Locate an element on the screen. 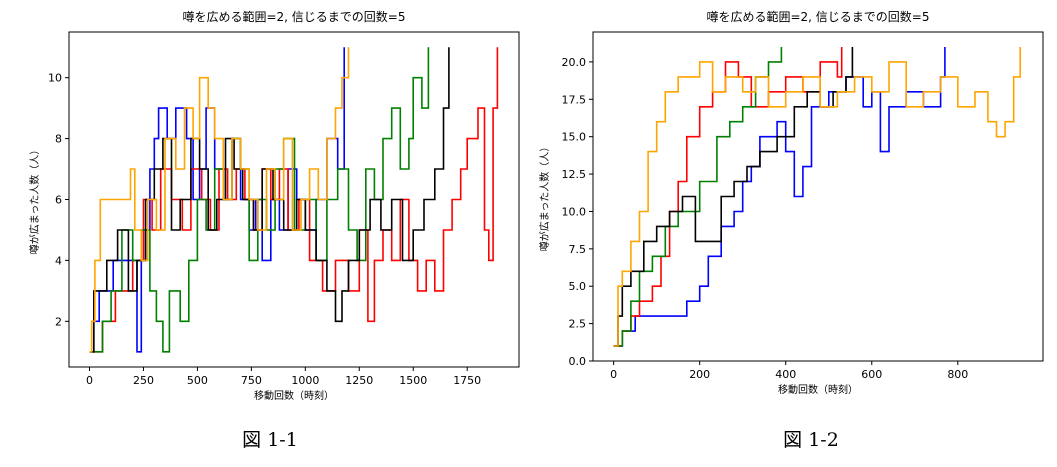 This screenshot has height=467, width=1057. chart-2-xlabel: 移動回数（時刻） is located at coordinates (818, 389).